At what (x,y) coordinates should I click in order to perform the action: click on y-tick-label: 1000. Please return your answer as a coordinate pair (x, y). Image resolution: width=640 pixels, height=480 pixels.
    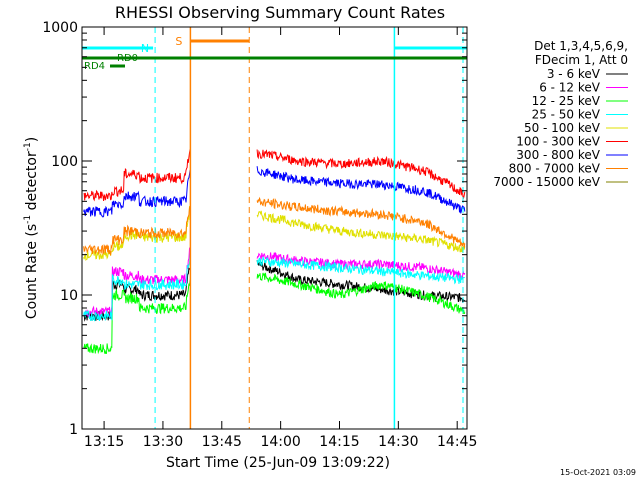
    Looking at the image, I should click on (60, 28).